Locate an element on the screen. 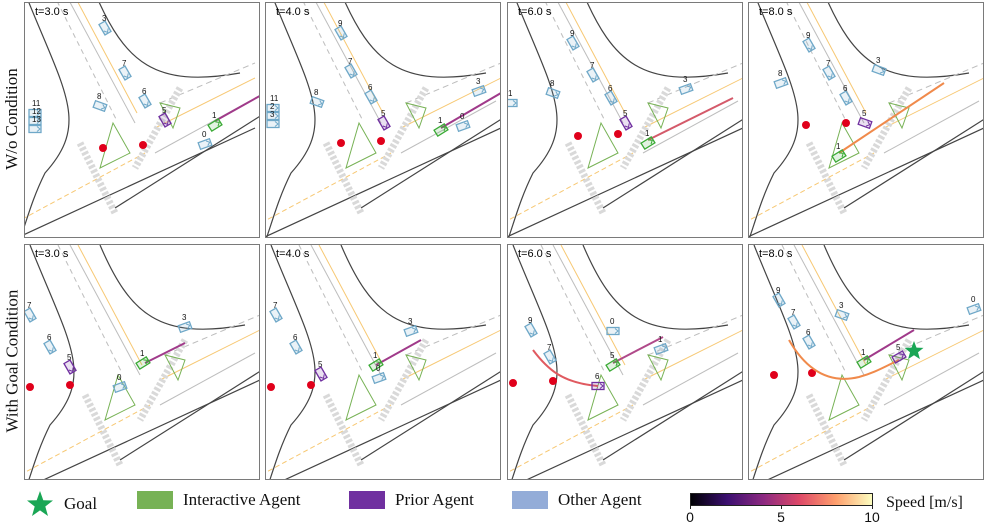 This screenshot has width=987, height=526. time-label: t=8.0 s is located at coordinates (776, 254).